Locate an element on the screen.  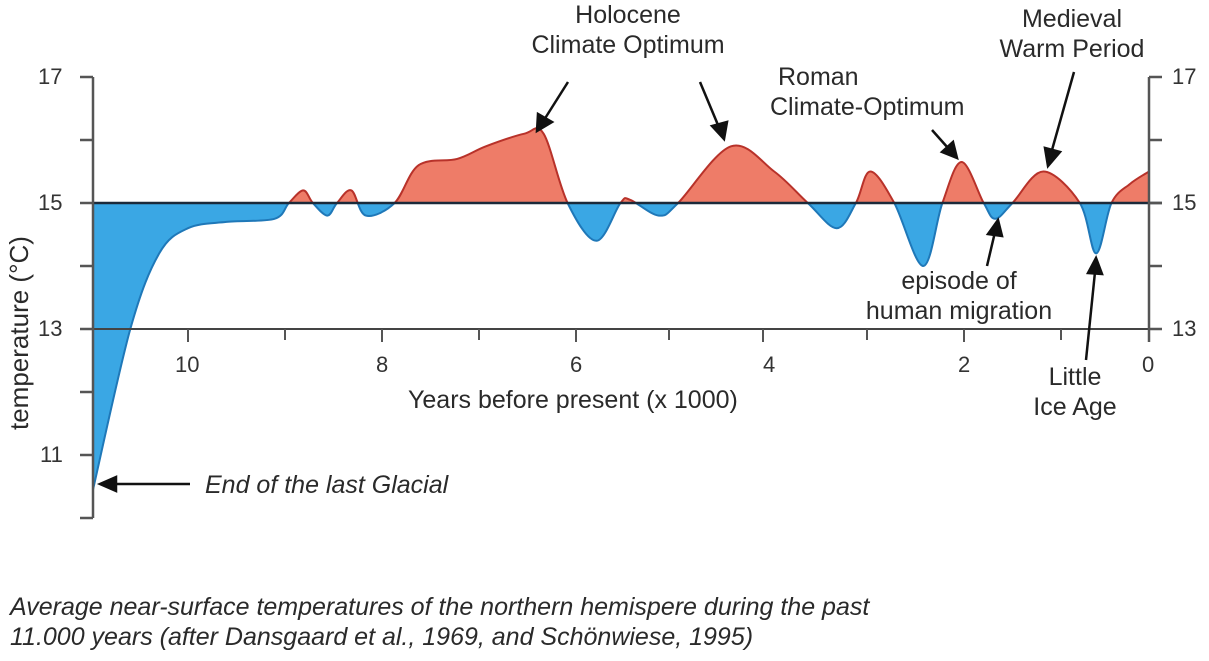
label-holocene-line2: Climate Optimum is located at coordinates (628, 45).